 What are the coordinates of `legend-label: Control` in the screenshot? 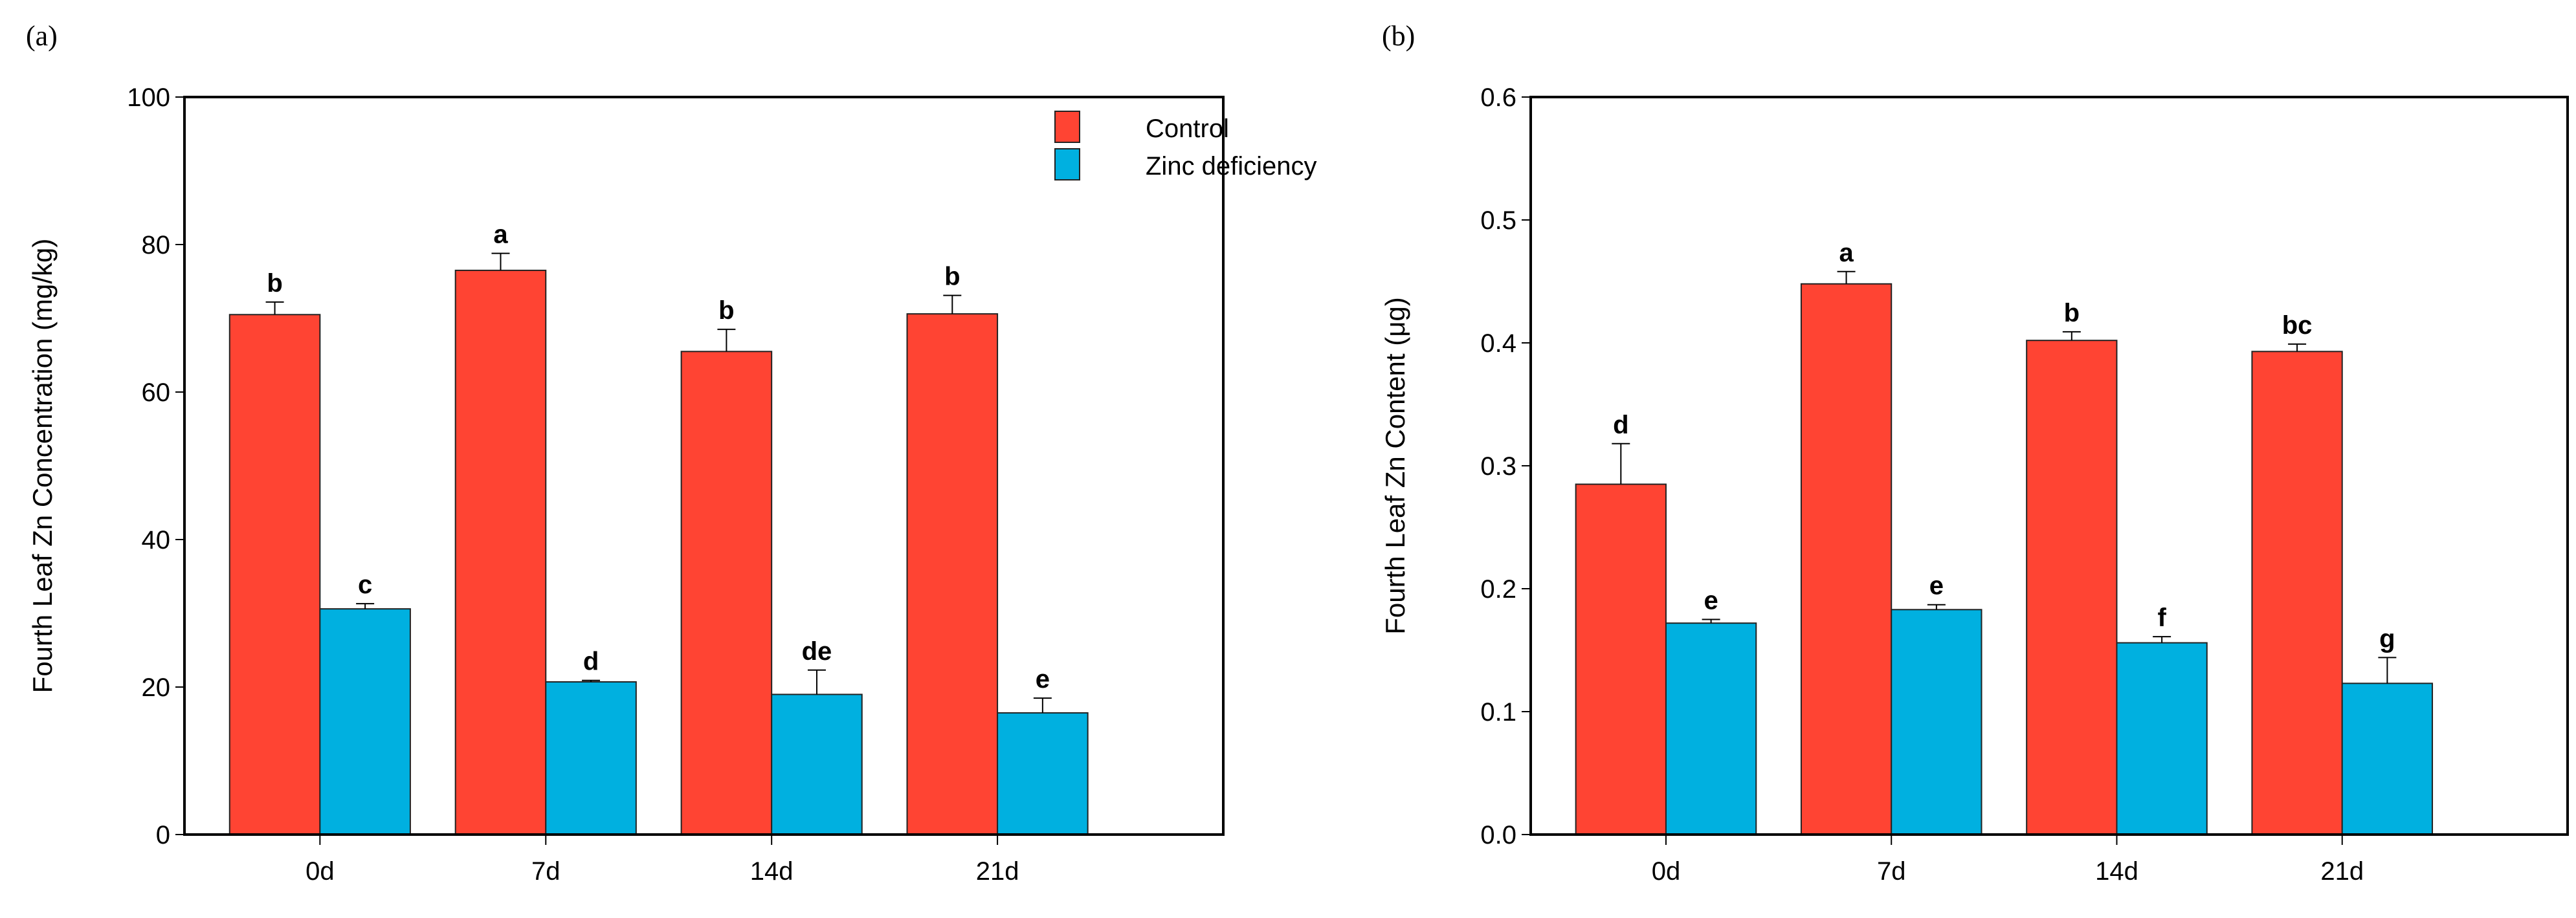 It's located at (1187, 129).